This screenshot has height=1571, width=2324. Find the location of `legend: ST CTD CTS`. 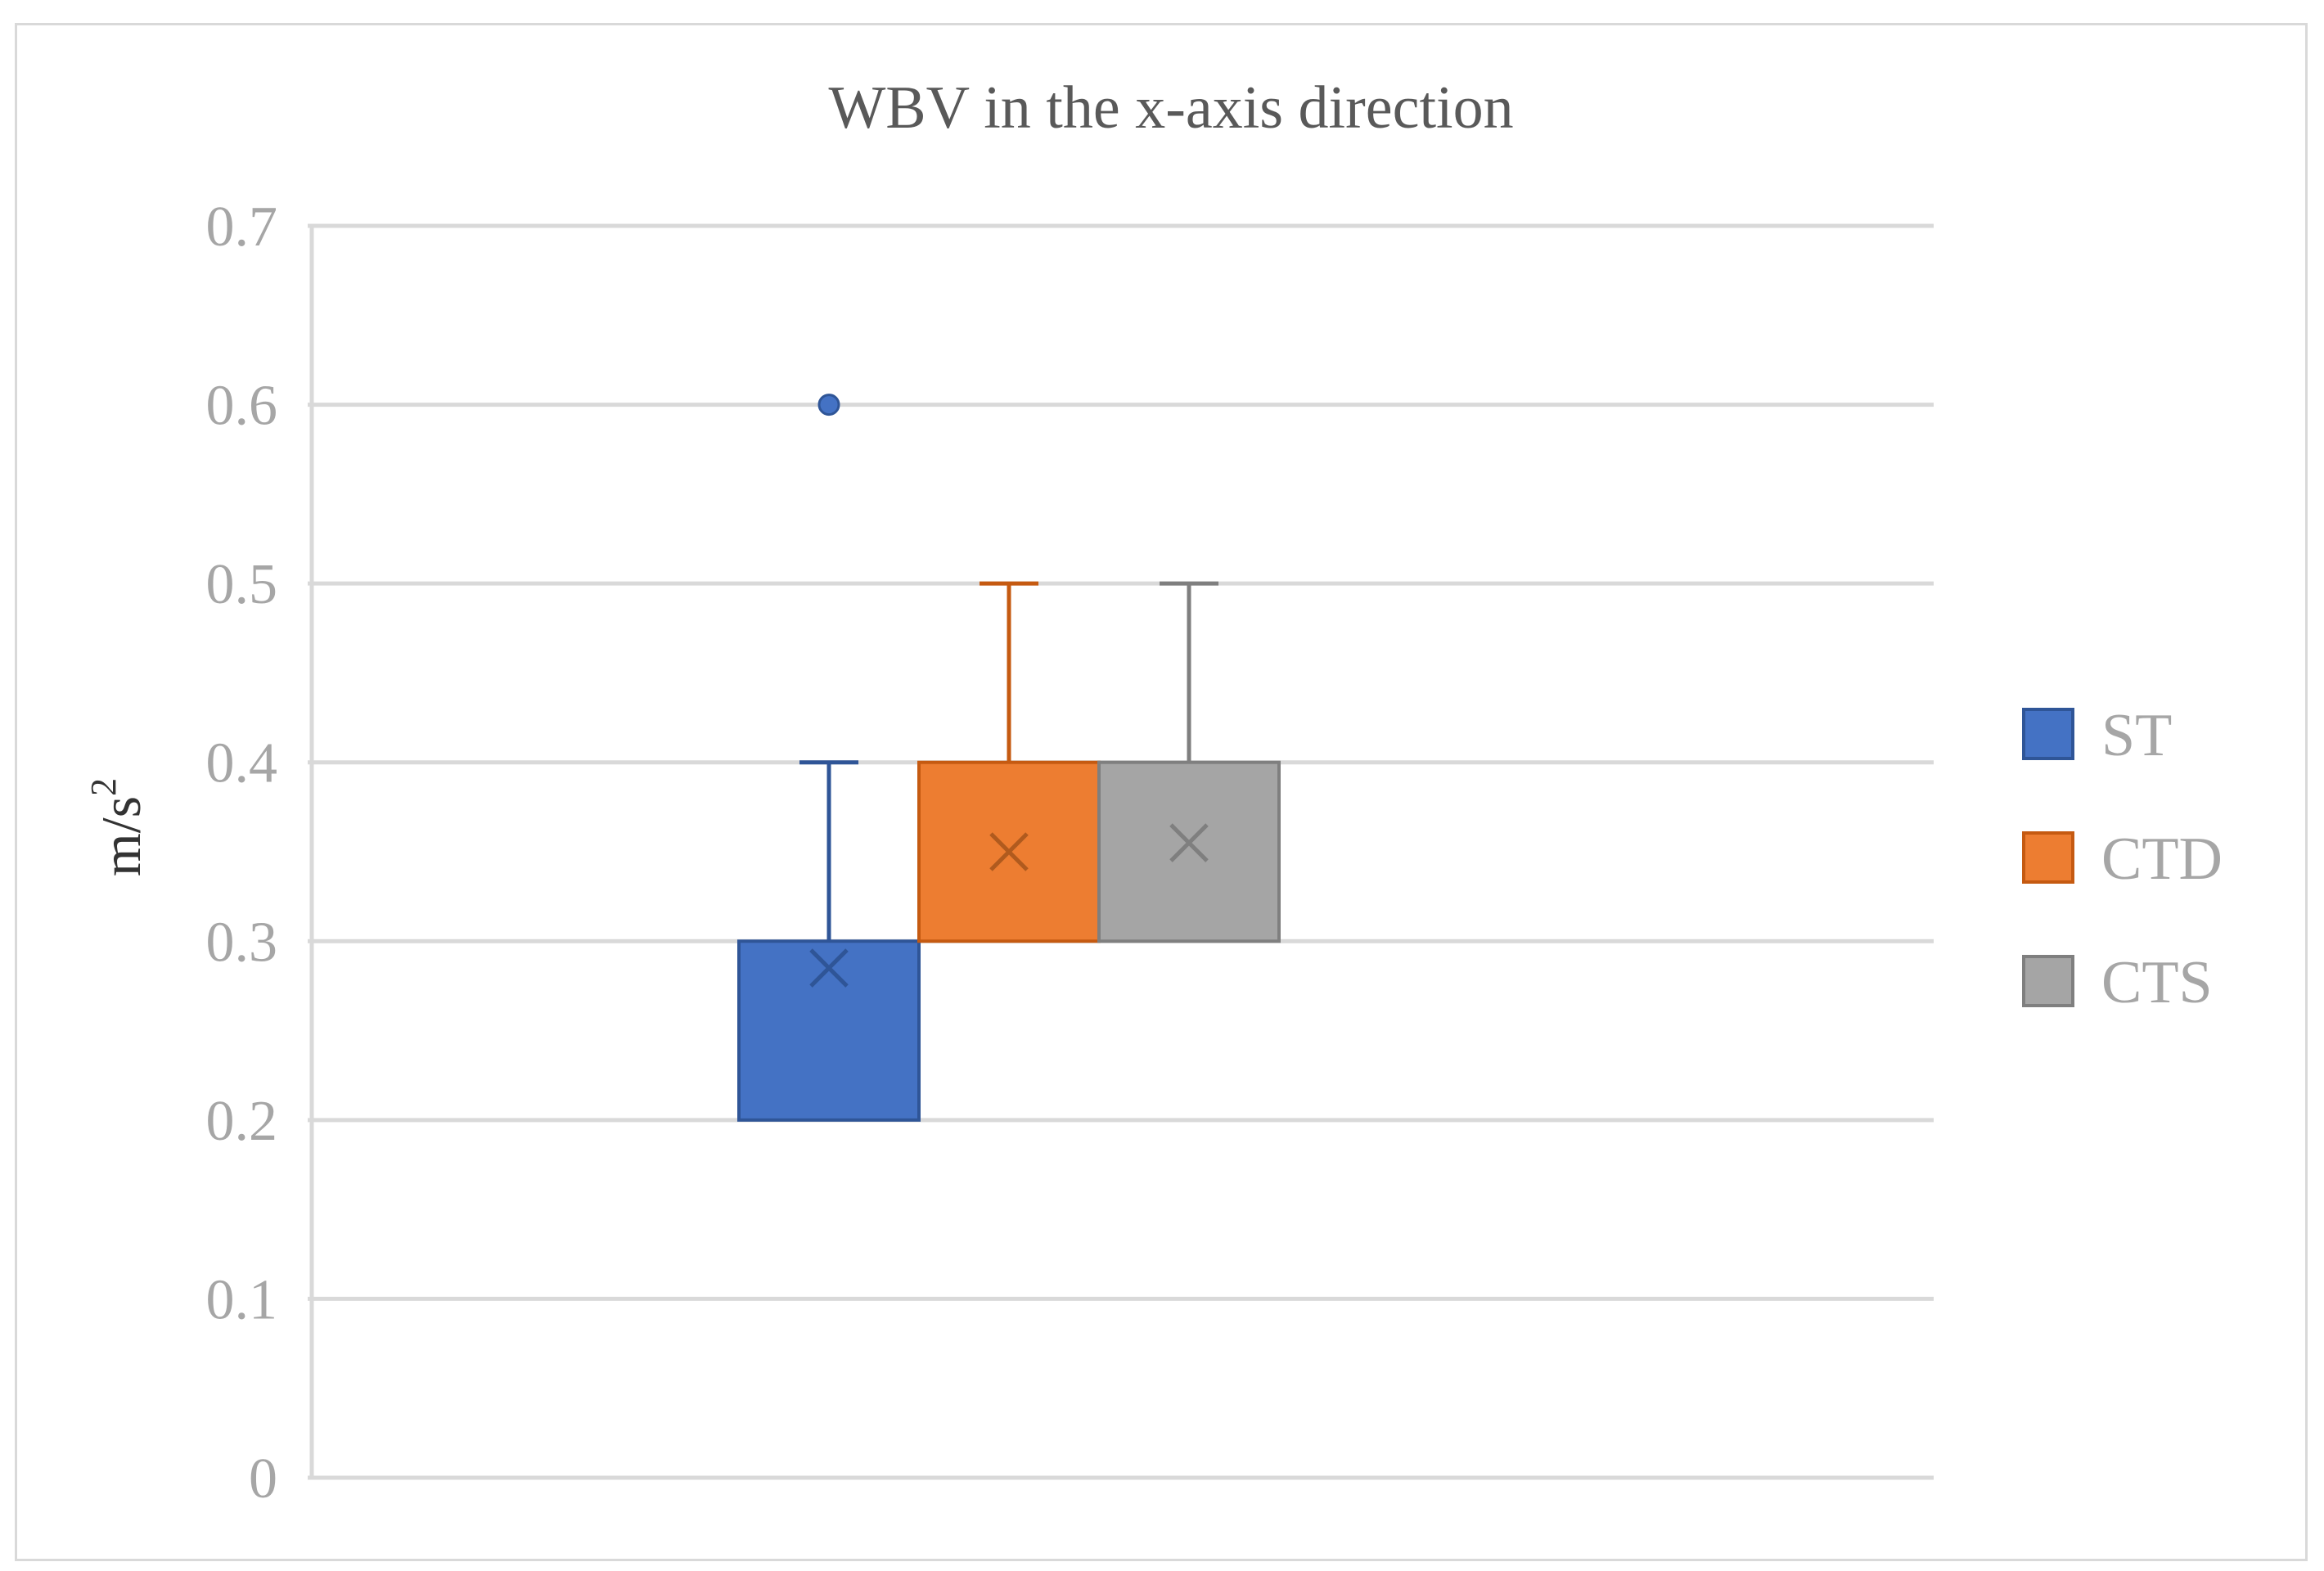

legend: ST CTD CTS is located at coordinates (2123, 859).